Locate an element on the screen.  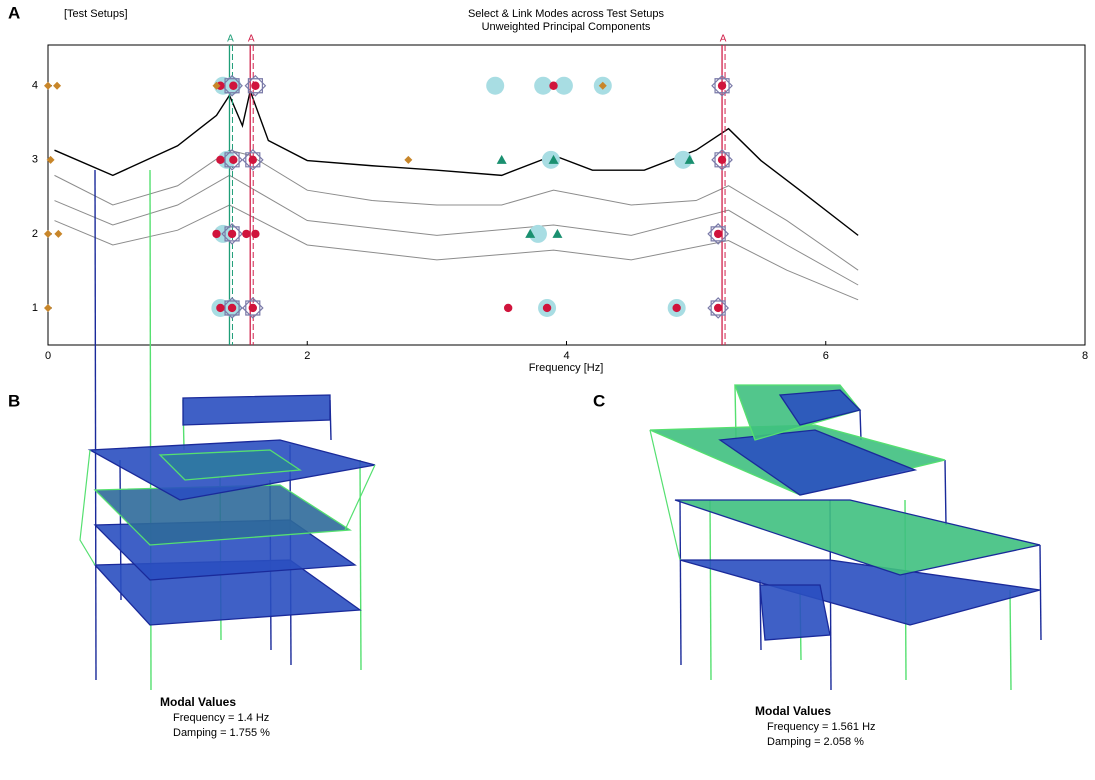
chart-title: Select & Link Modes across Test Setups is located at coordinates (566, 14).